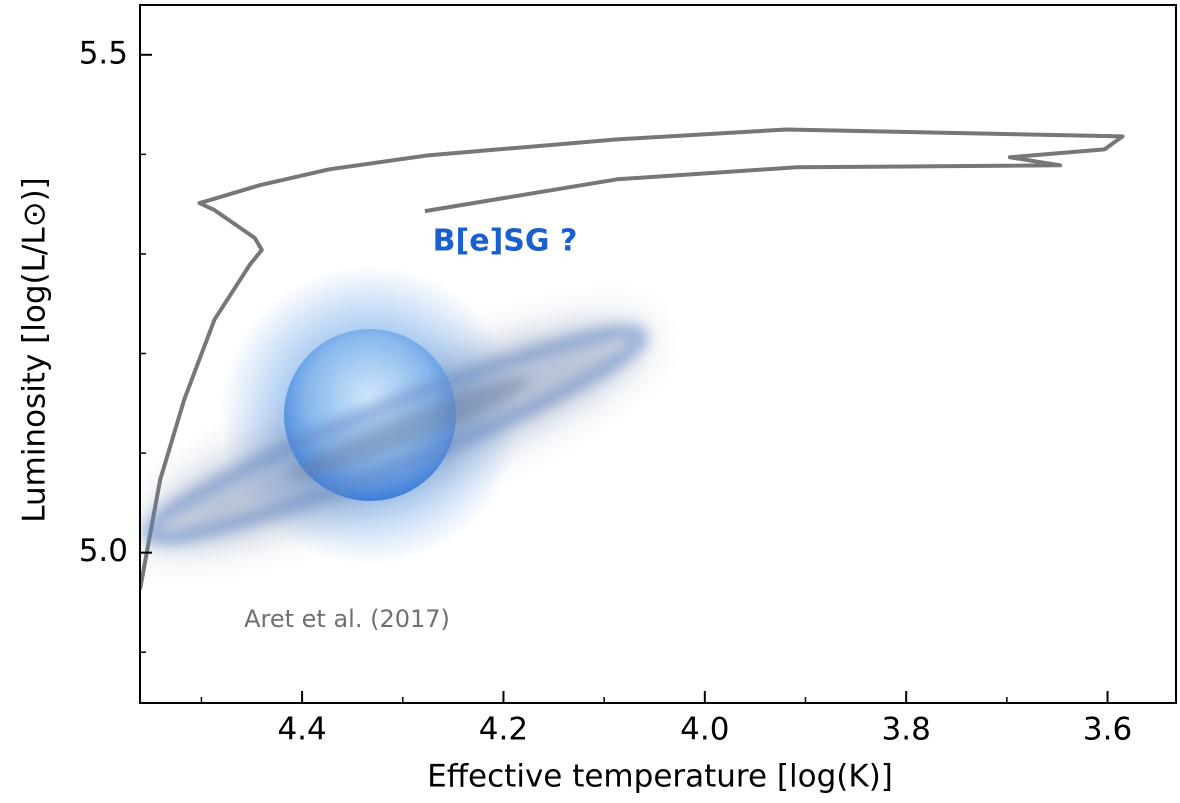 The image size is (1180, 803). What do you see at coordinates (660, 777) in the screenshot?
I see `x-axis-label: Effective temperature [log(K)]` at bounding box center [660, 777].